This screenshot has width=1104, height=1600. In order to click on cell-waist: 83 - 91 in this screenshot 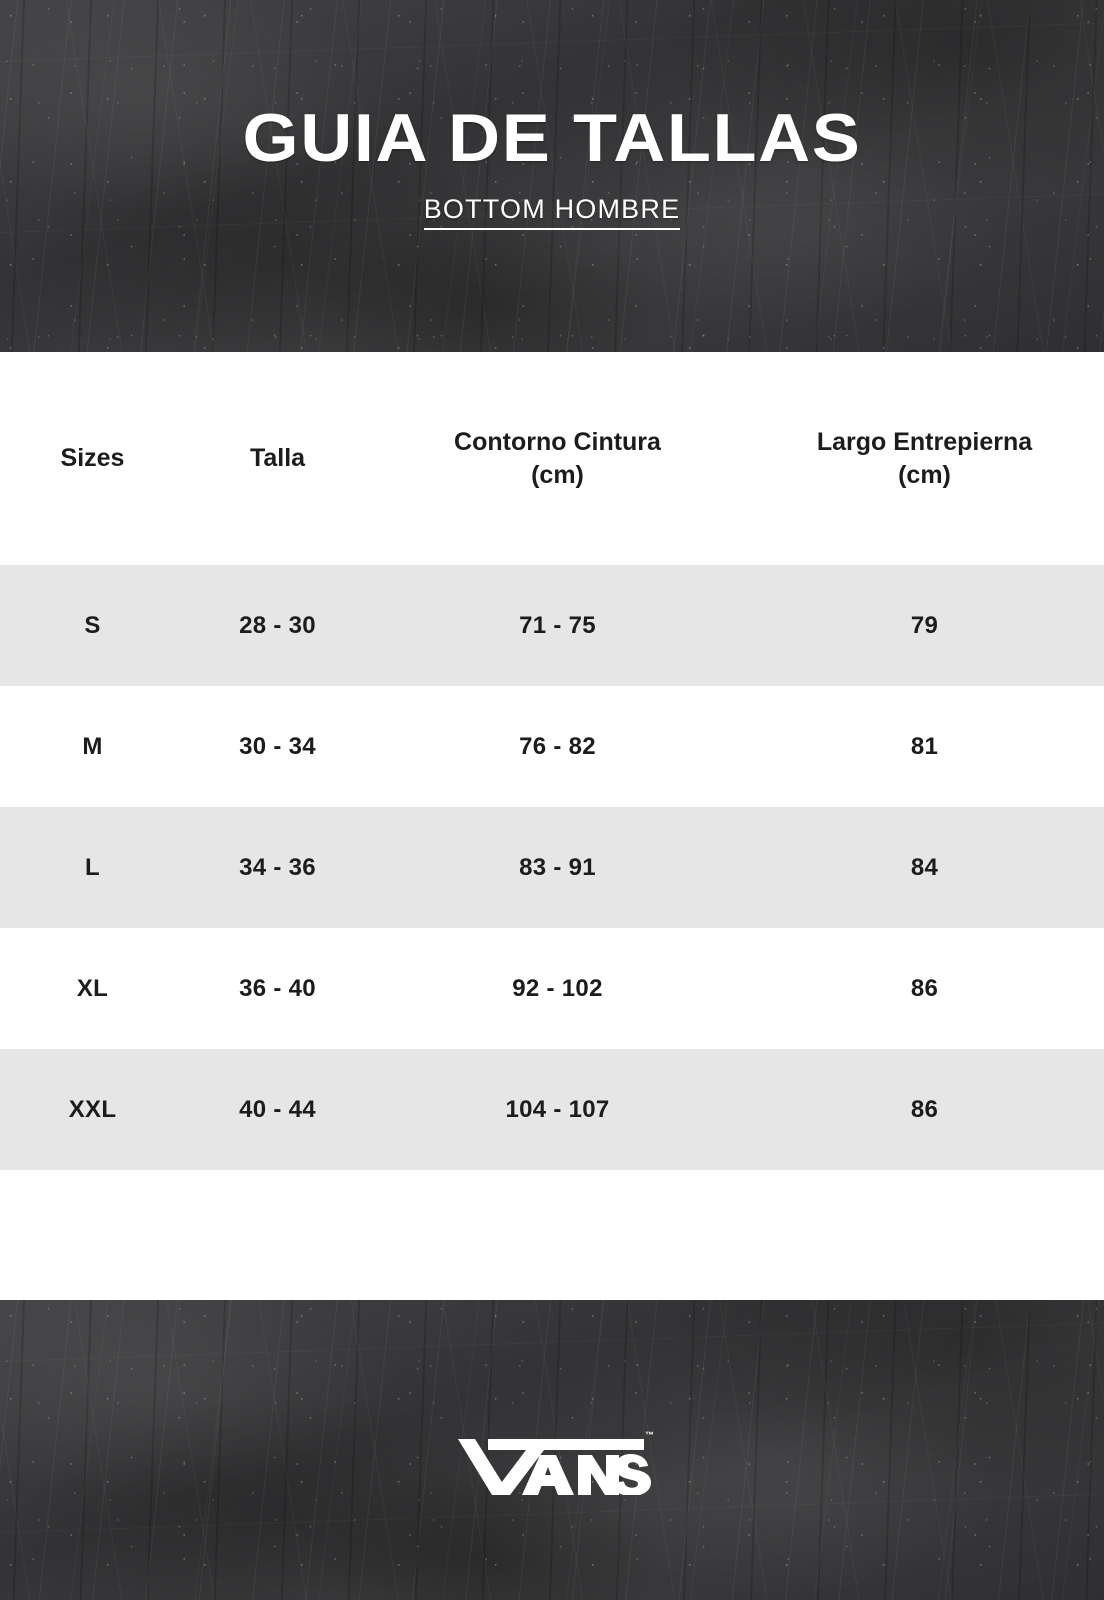, I will do `click(557, 867)`.